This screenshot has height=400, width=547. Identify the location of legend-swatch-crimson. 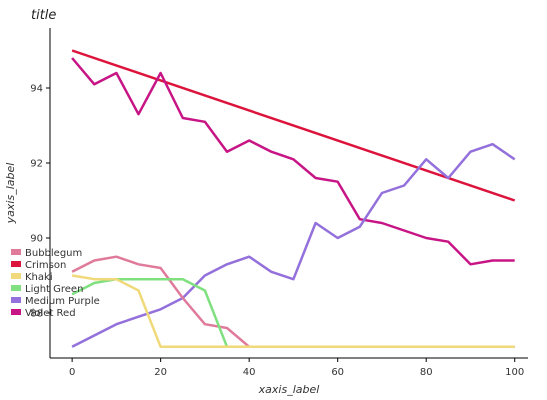
(16, 264).